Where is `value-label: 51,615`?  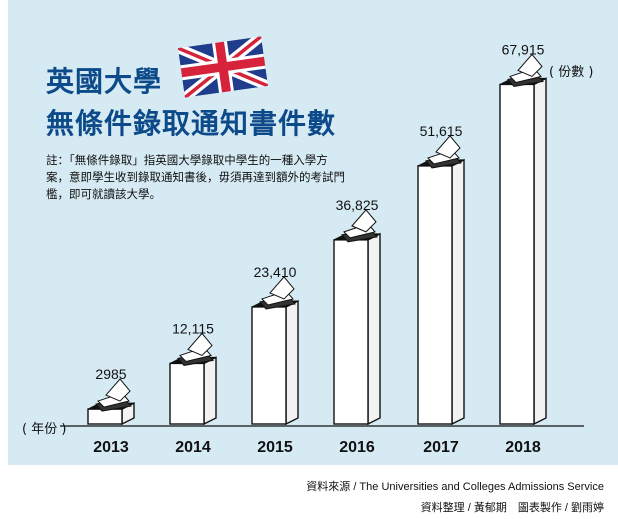
value-label: 51,615 is located at coordinates (441, 131).